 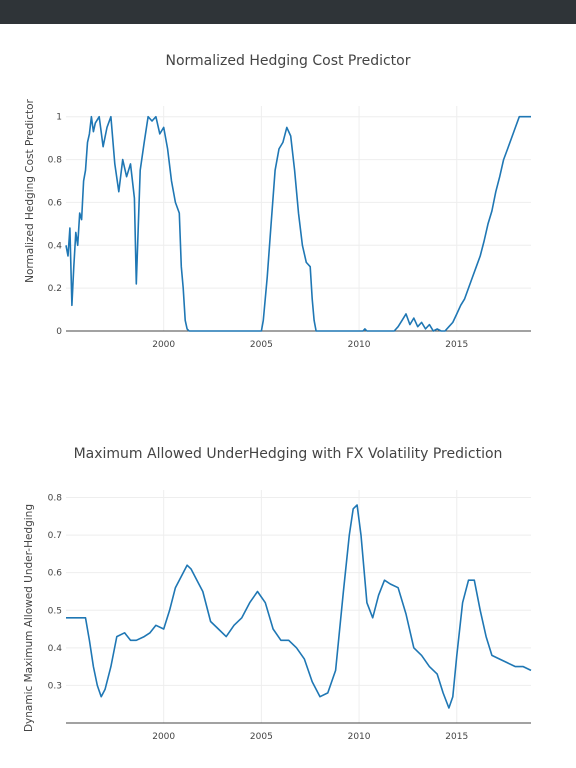 I want to click on y-tick-label: 0.5, so click(x=55, y=611).